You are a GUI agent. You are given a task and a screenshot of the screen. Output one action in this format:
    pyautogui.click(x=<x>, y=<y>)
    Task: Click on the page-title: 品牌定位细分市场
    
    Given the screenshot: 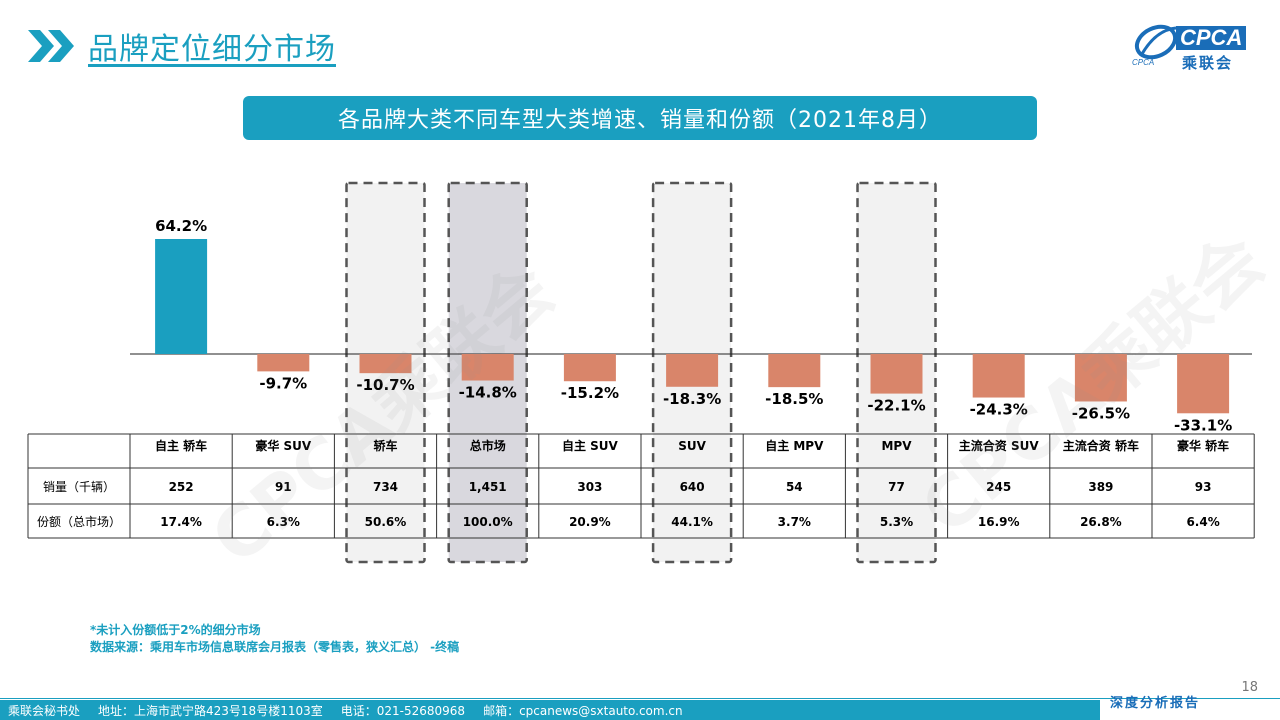 What is the action you would take?
    pyautogui.click(x=212, y=49)
    